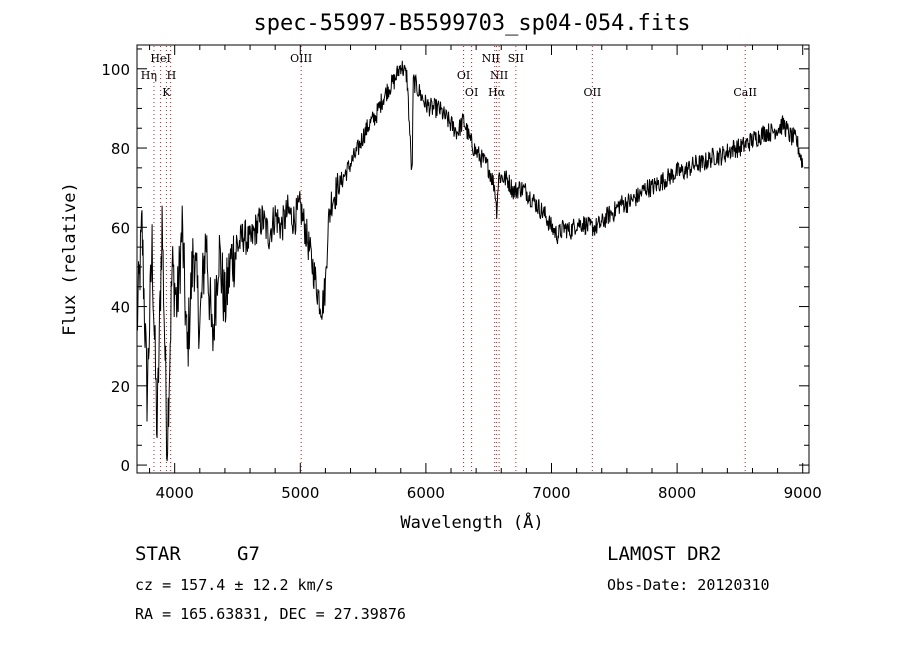 This screenshot has height=650, width=900. I want to click on line-label: HeI, so click(160, 58).